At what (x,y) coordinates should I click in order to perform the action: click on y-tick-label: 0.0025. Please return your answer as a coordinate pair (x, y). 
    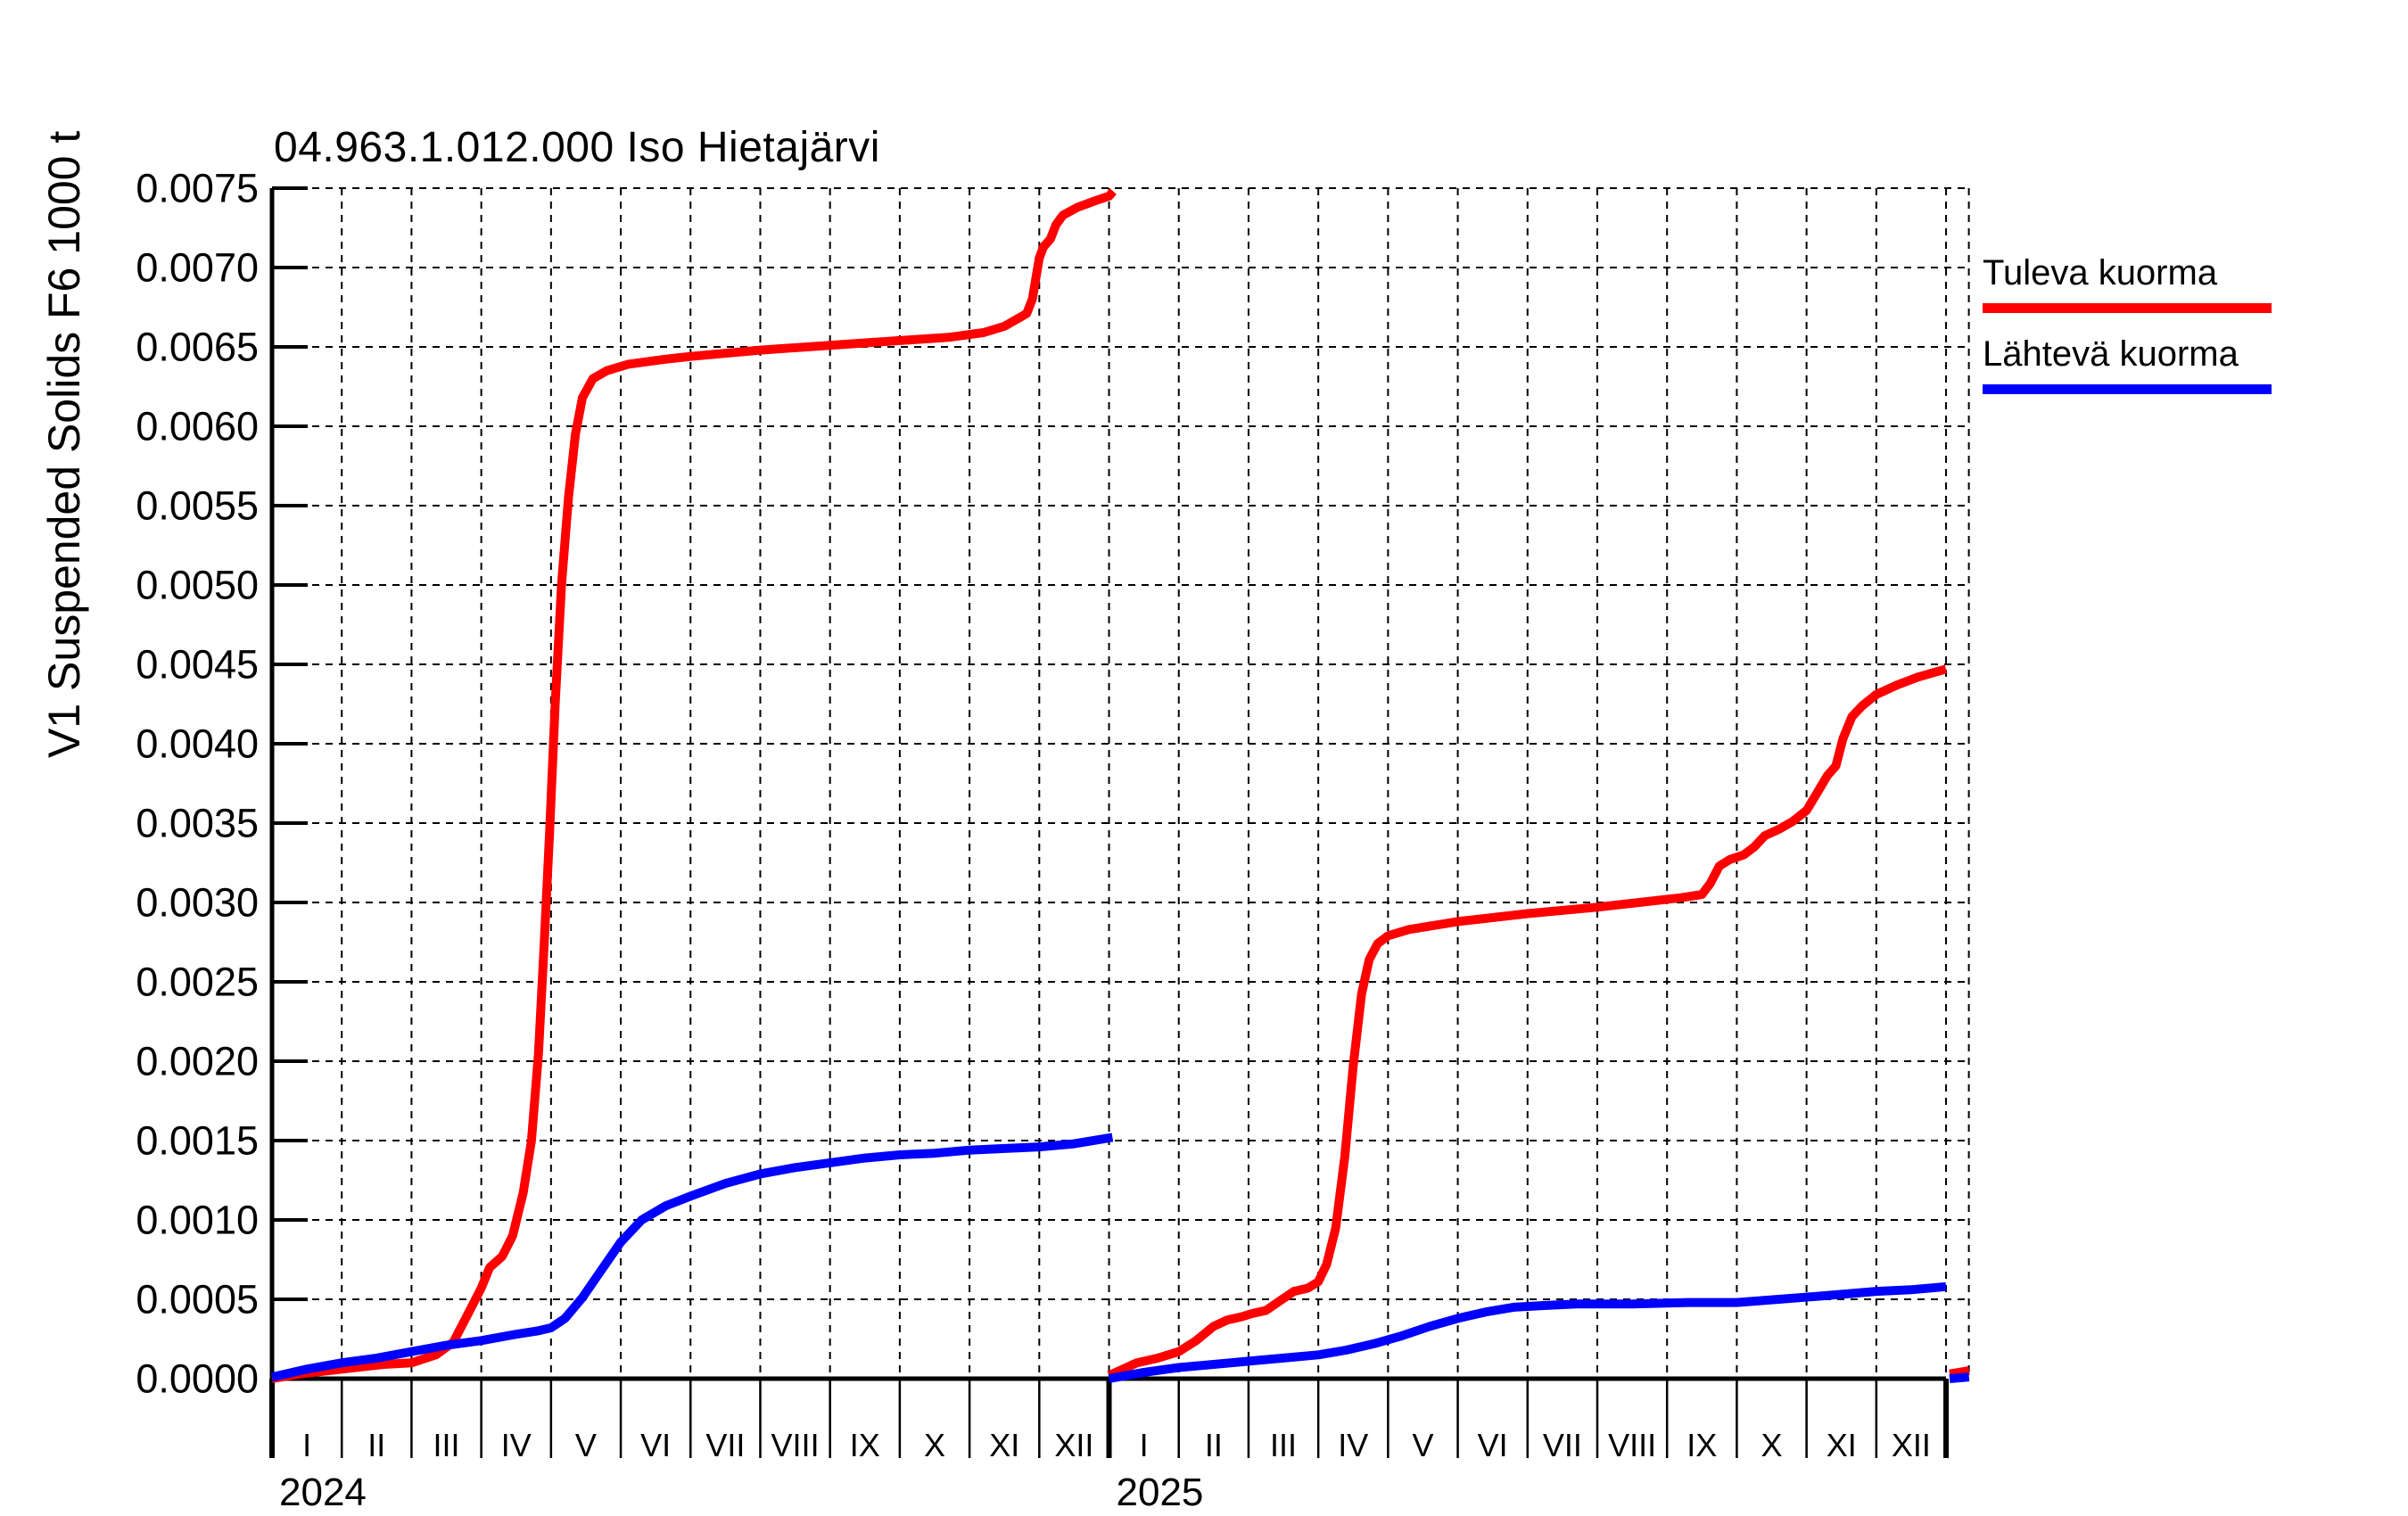
    Looking at the image, I should click on (197, 982).